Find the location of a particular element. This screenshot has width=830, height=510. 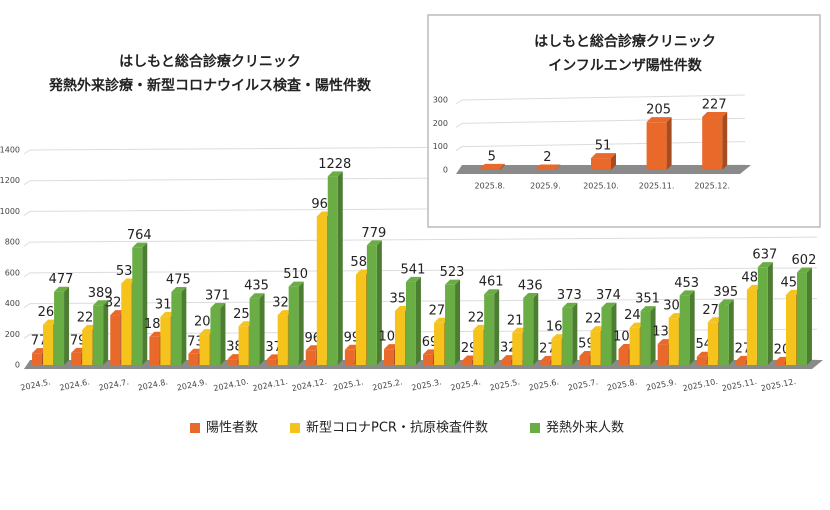

value-label: 351 is located at coordinates (647, 299).